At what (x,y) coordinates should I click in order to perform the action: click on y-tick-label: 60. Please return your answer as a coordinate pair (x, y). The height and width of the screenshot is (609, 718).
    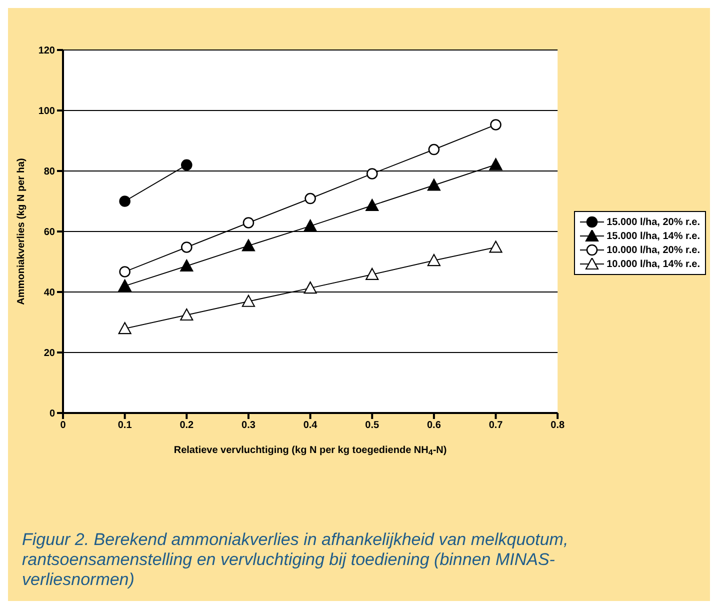
    Looking at the image, I should click on (50, 232).